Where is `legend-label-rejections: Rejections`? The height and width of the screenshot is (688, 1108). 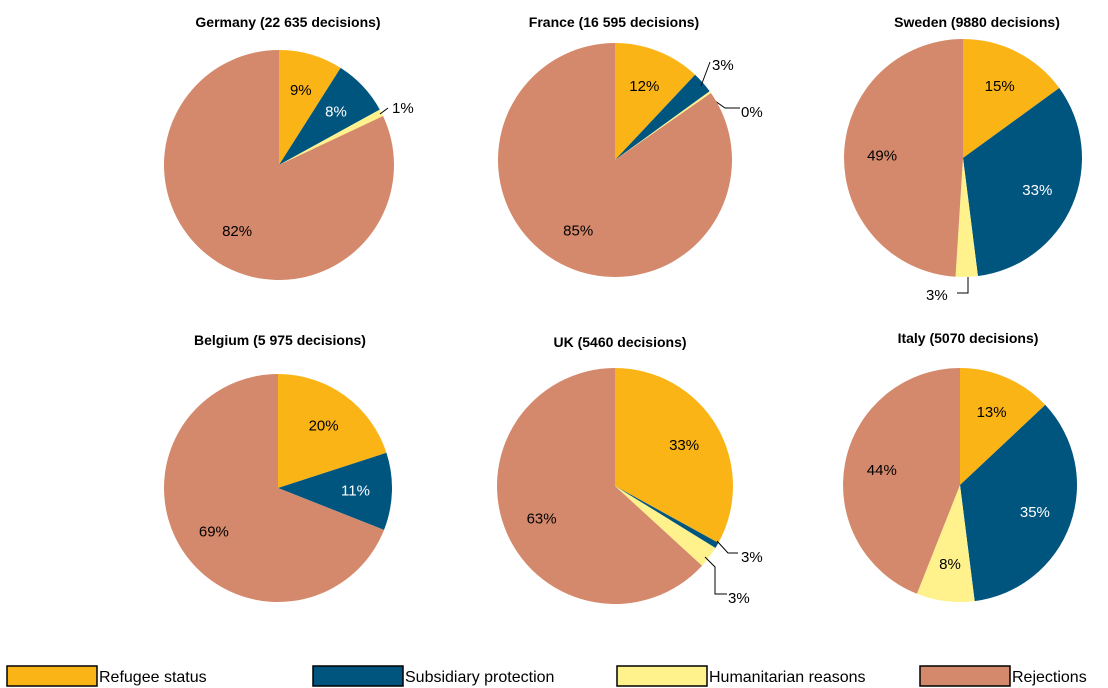
legend-label-rejections: Rejections is located at coordinates (1049, 677).